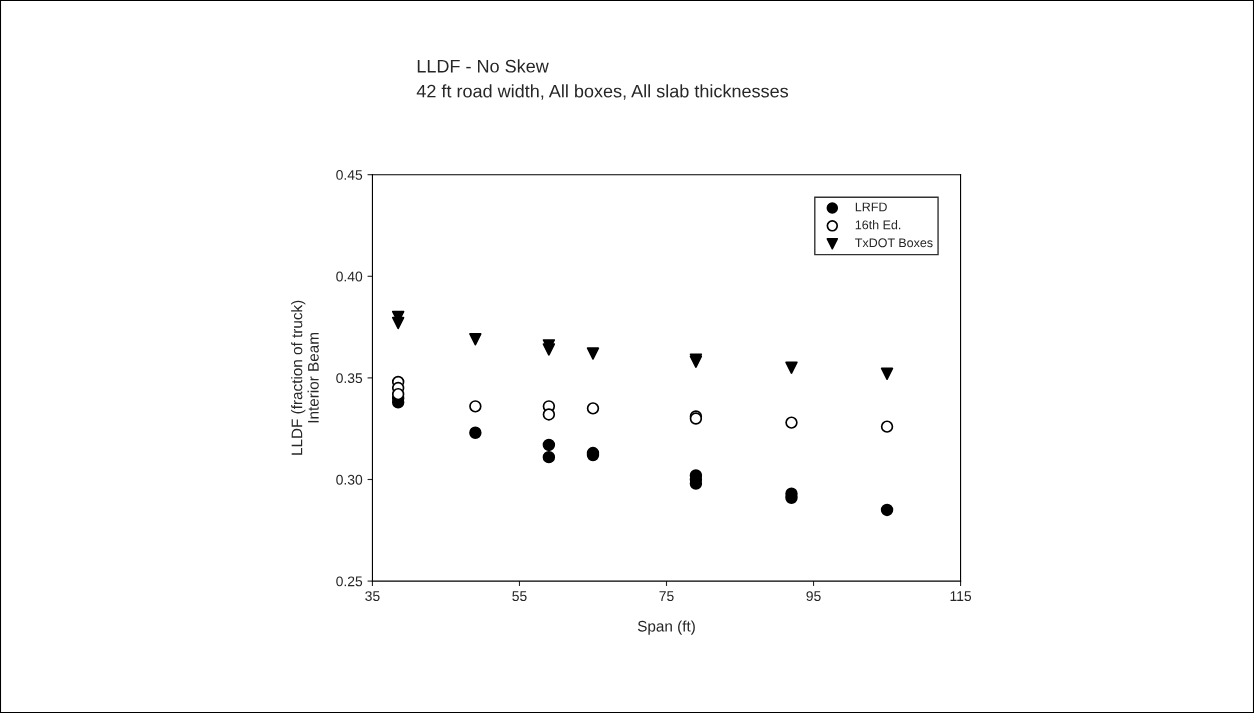 Image resolution: width=1254 pixels, height=713 pixels. What do you see at coordinates (349, 479) in the screenshot?
I see `y-tick-label: 0.30` at bounding box center [349, 479].